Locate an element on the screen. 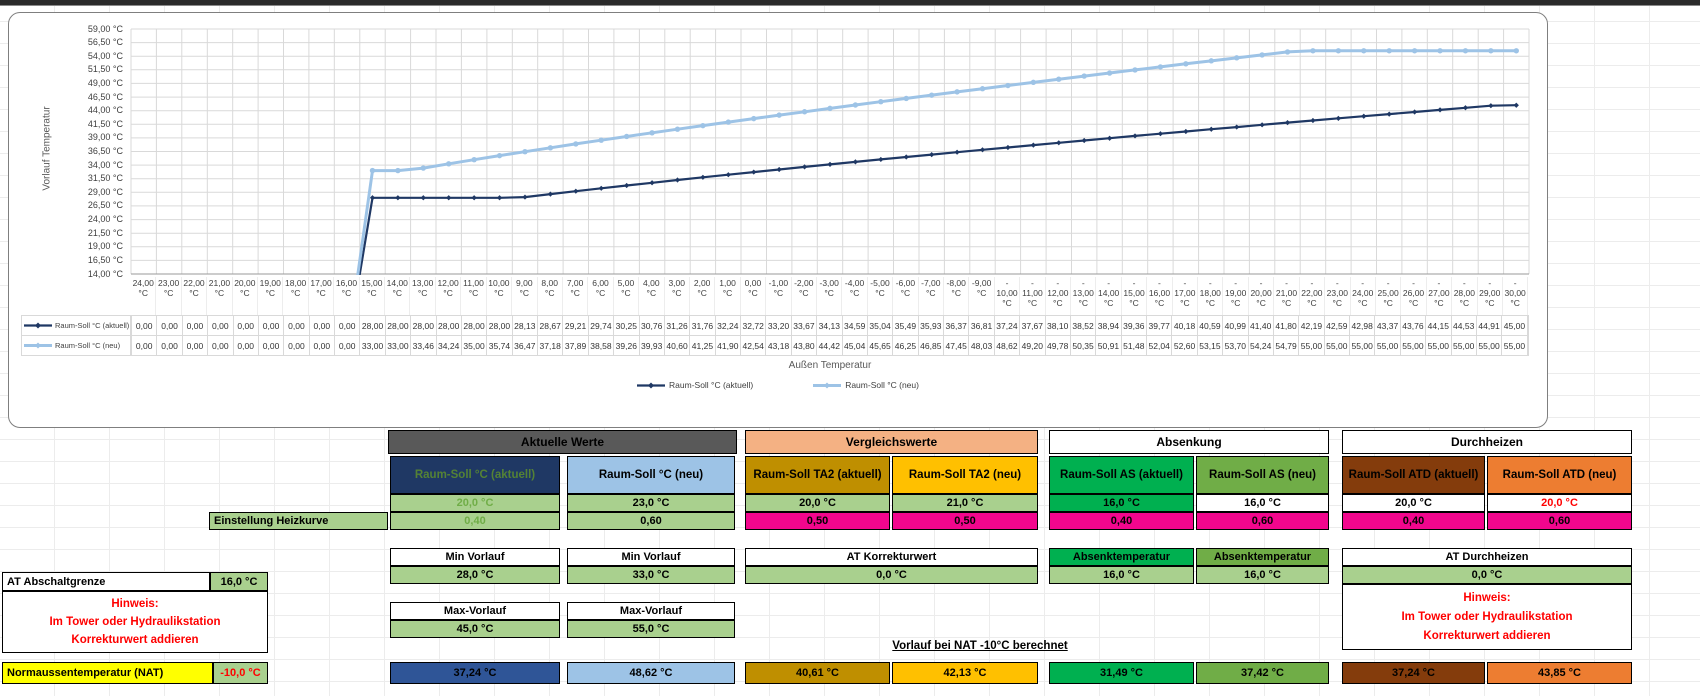 The image size is (1700, 696). chart-table-value-cell: 53,15 is located at coordinates (1211, 345).